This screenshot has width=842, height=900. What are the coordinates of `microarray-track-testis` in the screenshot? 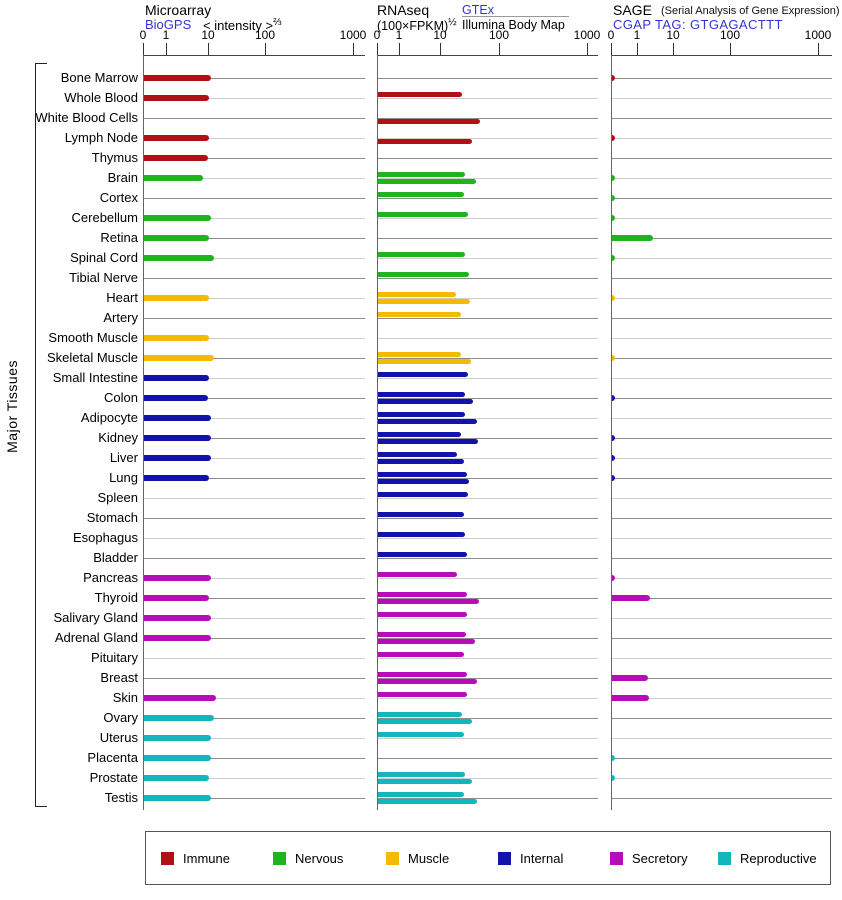 It's located at (254, 798).